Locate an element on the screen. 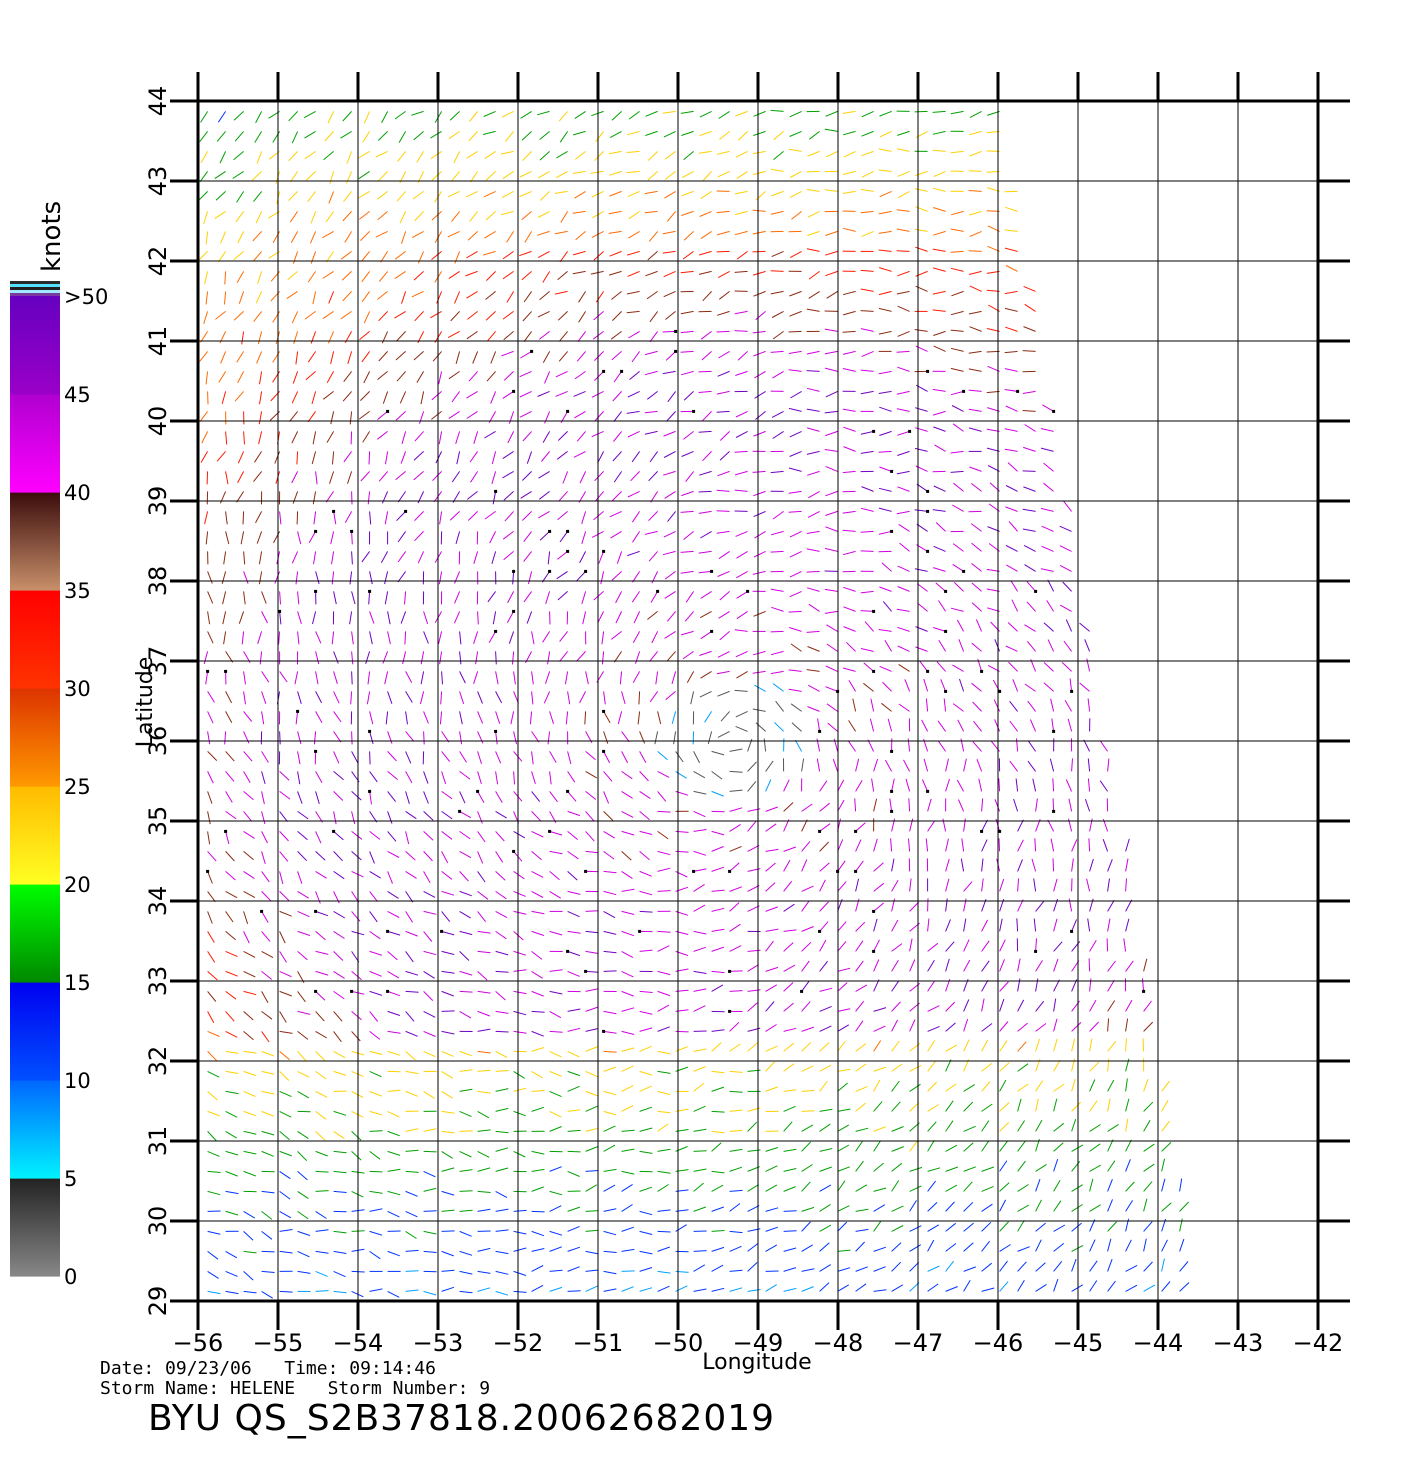 This screenshot has width=1420, height=1480. legend-tick-label: 40 is located at coordinates (77, 493).